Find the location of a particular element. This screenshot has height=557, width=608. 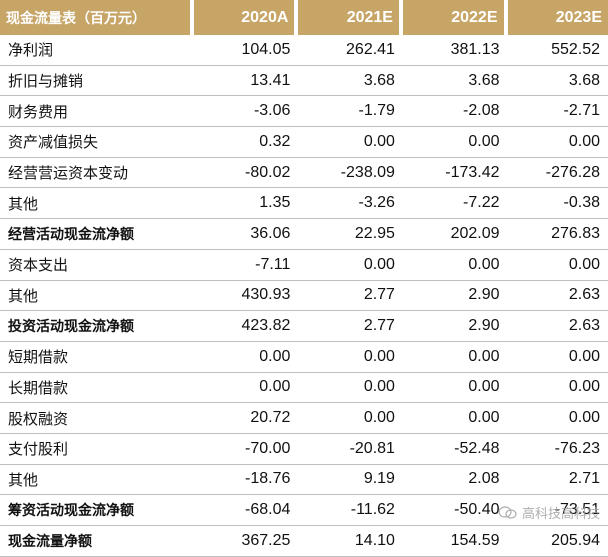

value-cell: -173.42 is located at coordinates (455, 173).